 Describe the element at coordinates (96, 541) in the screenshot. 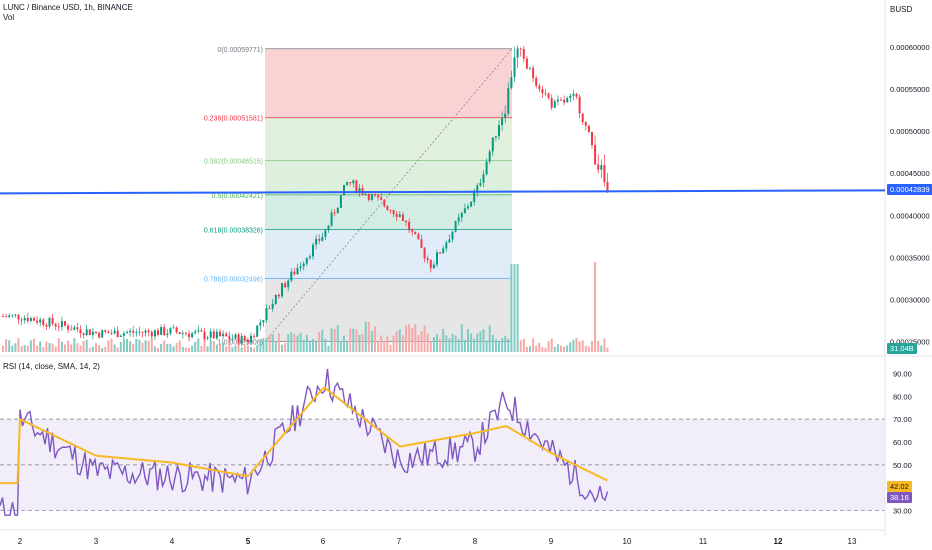

I see `time-tick-label: 3` at that location.